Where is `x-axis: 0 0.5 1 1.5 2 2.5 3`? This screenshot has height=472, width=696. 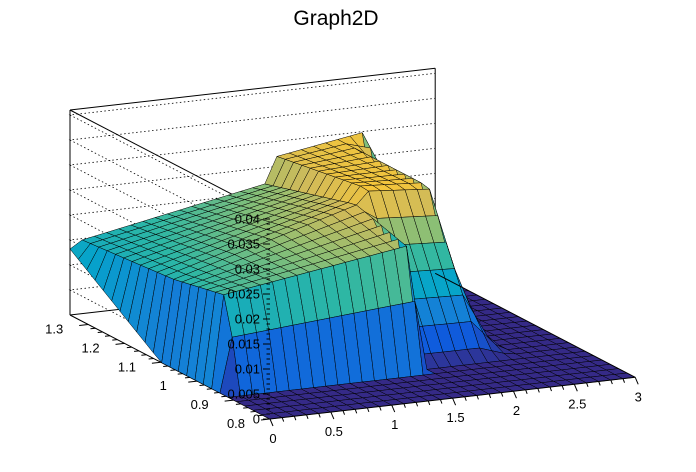 x-axis: 0 0.5 1 1.5 2 2.5 3 is located at coordinates (455, 411).